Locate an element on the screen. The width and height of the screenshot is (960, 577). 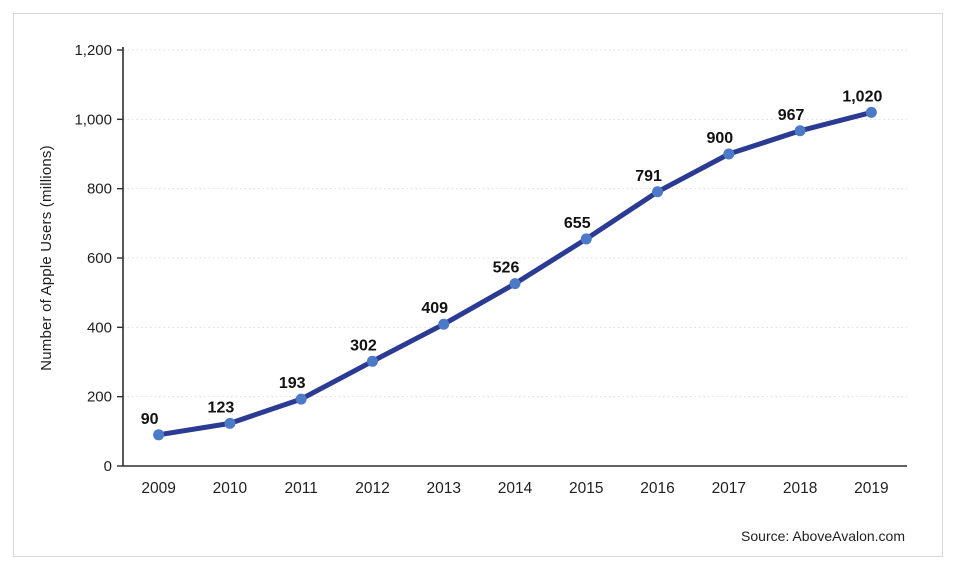
data-label: 1,020 is located at coordinates (862, 96).